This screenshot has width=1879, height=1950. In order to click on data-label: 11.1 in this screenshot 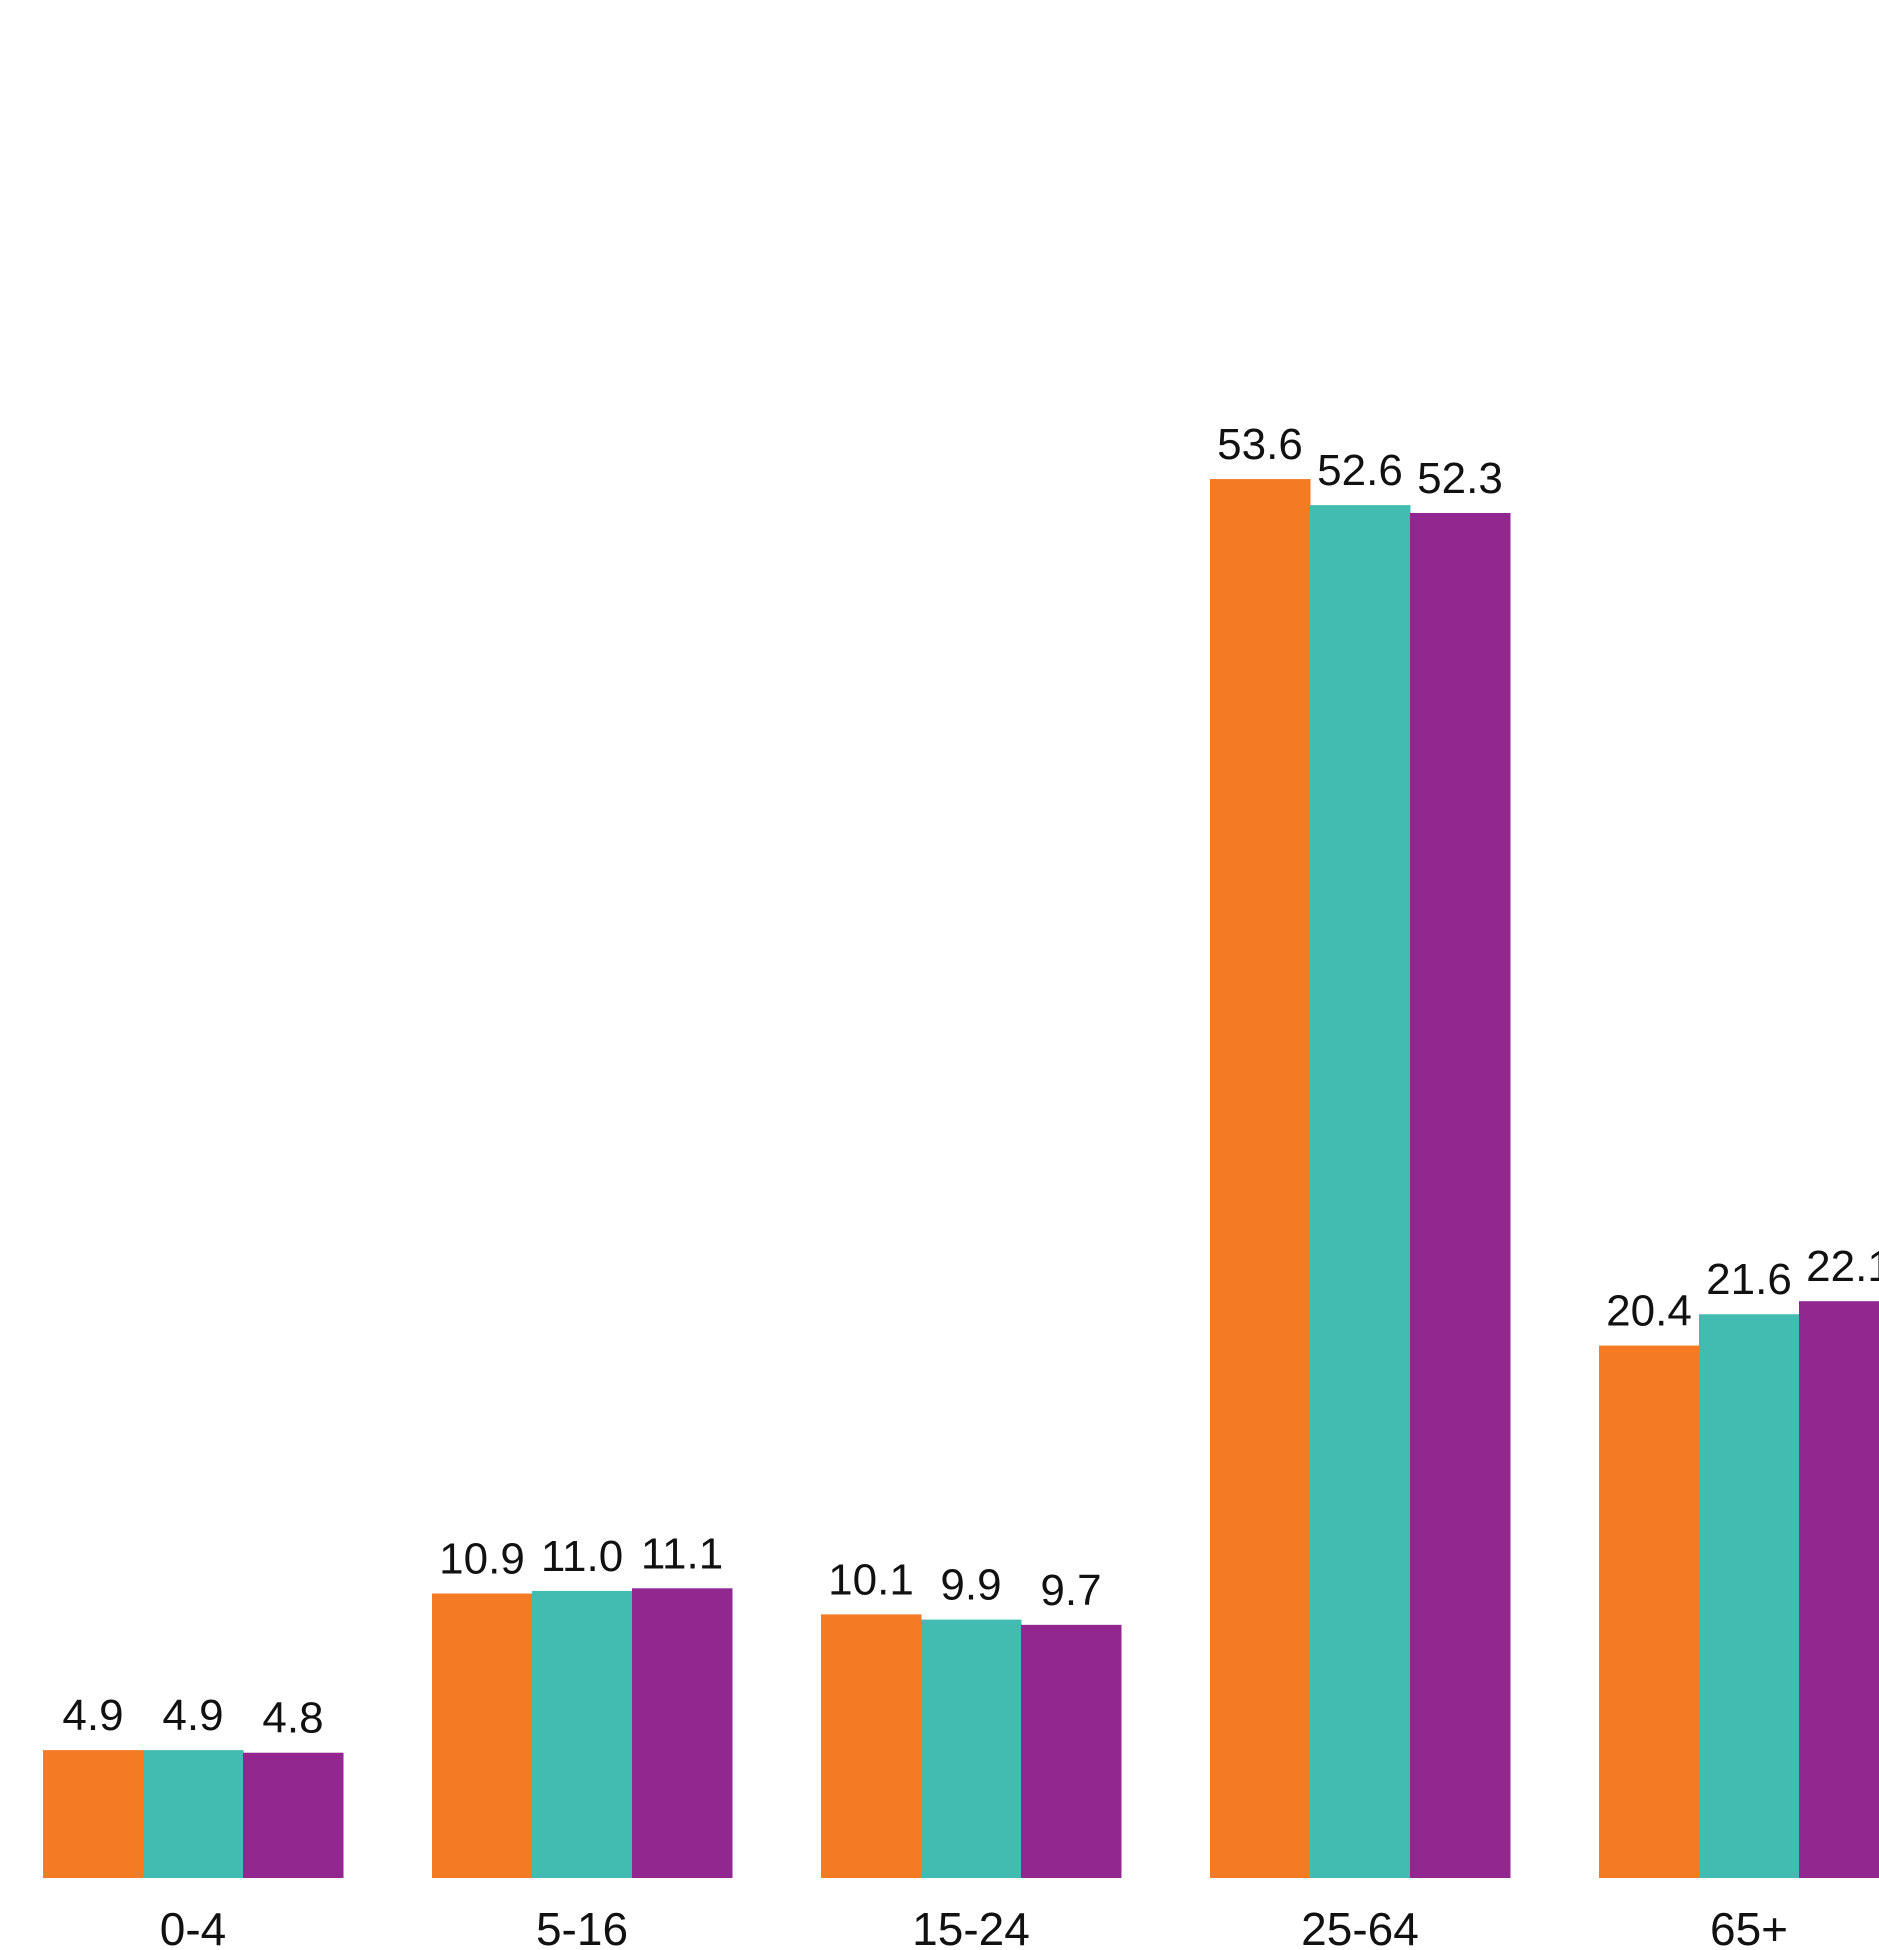, I will do `click(682, 1553)`.